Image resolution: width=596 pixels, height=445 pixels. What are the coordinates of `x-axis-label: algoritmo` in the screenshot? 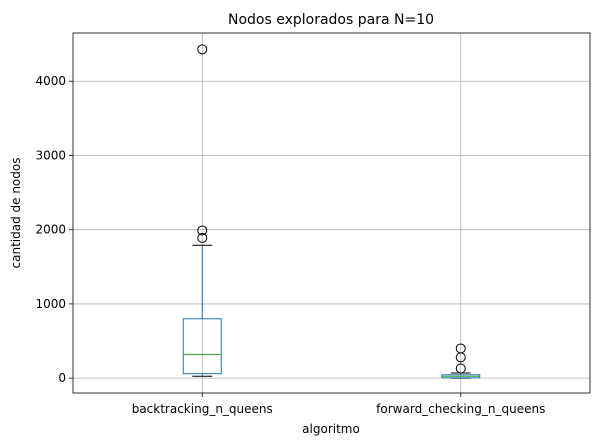 It's located at (331, 429).